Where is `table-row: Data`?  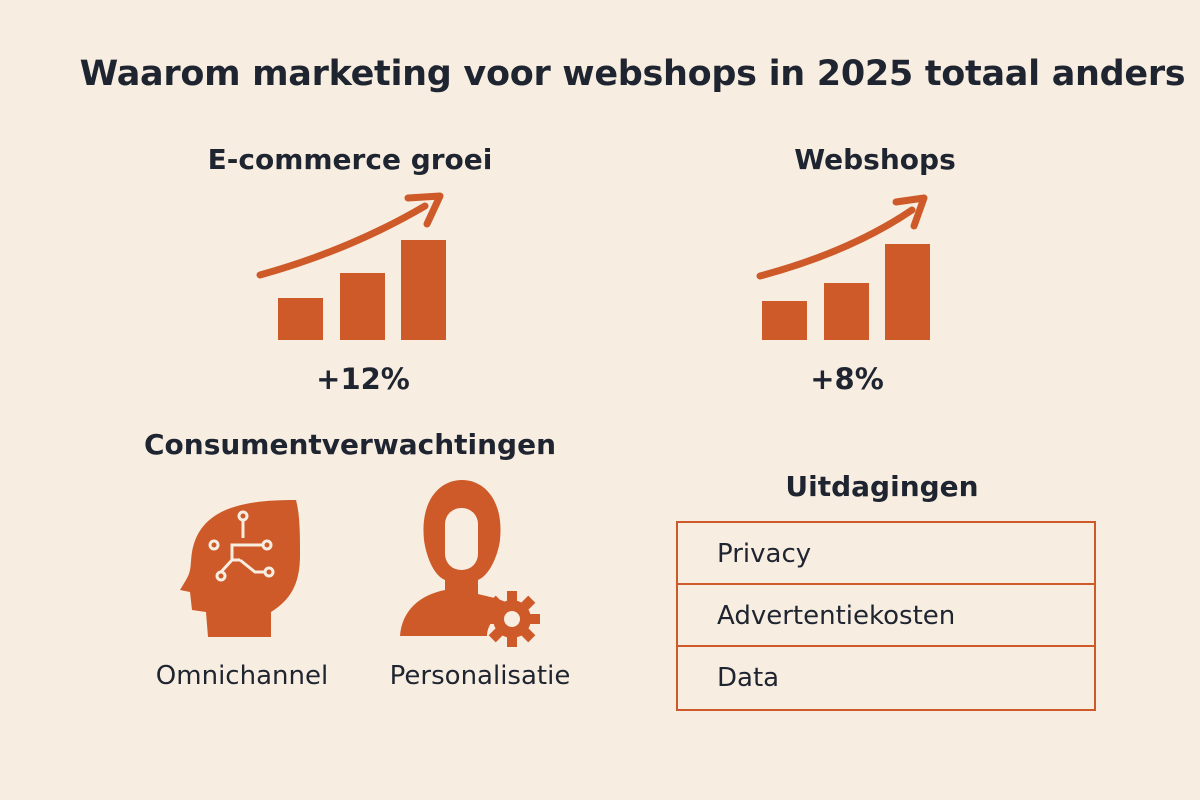
table-row: Data is located at coordinates (748, 678).